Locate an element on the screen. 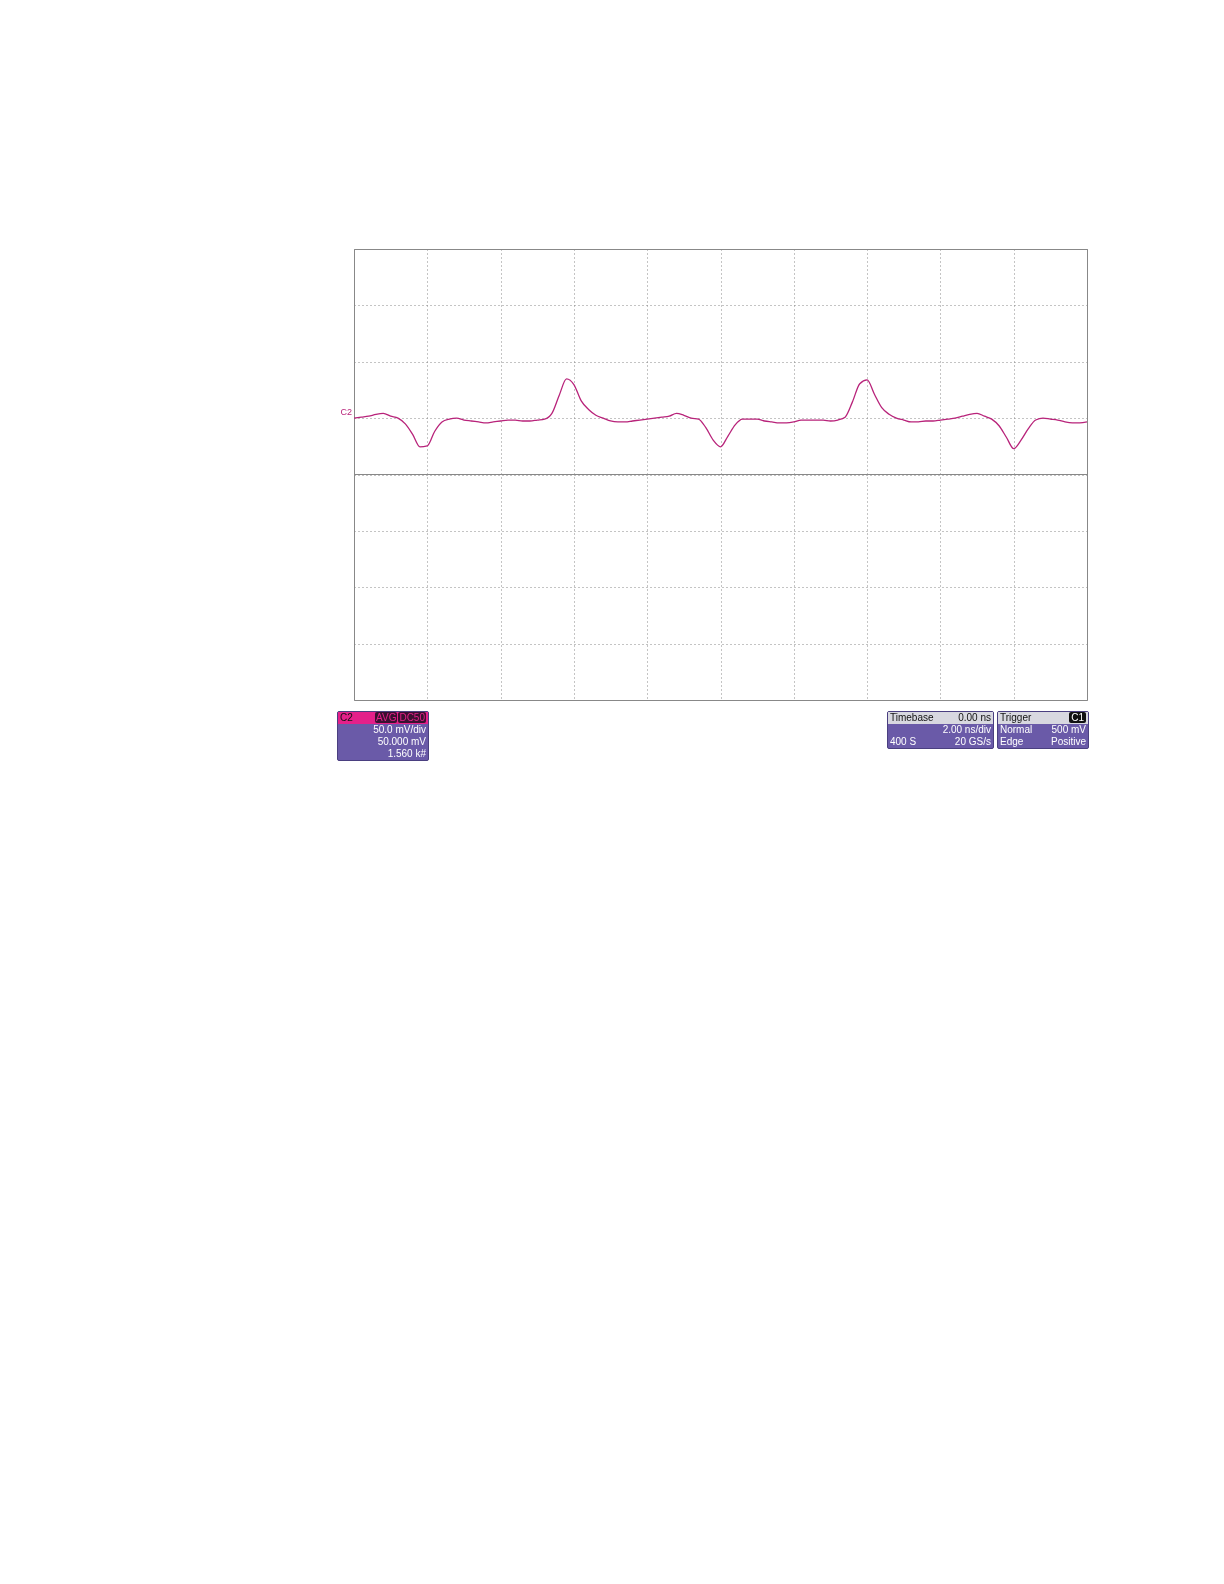 This screenshot has width=1224, height=1584. text: 50.0 mV/div is located at coordinates (399, 730).